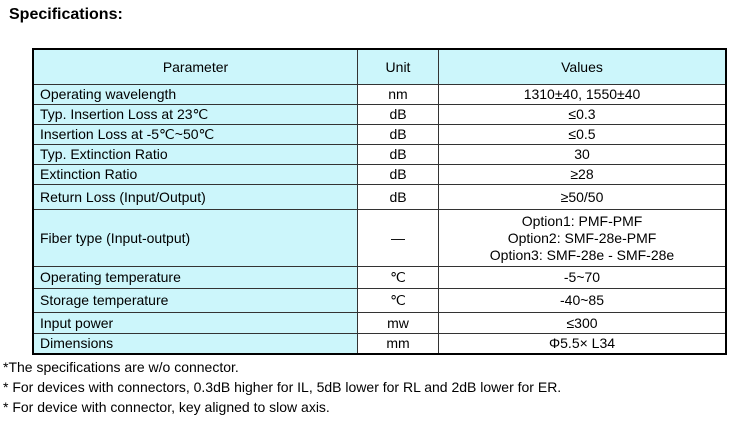 The image size is (748, 424). I want to click on unit-cell: mm, so click(398, 343).